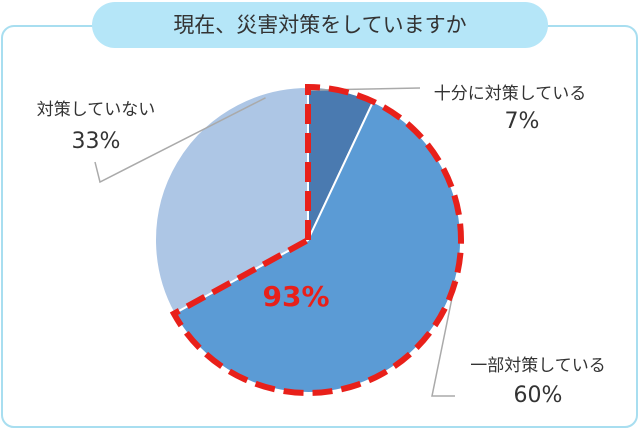  I want to click on pie-slice, so click(231, 200).